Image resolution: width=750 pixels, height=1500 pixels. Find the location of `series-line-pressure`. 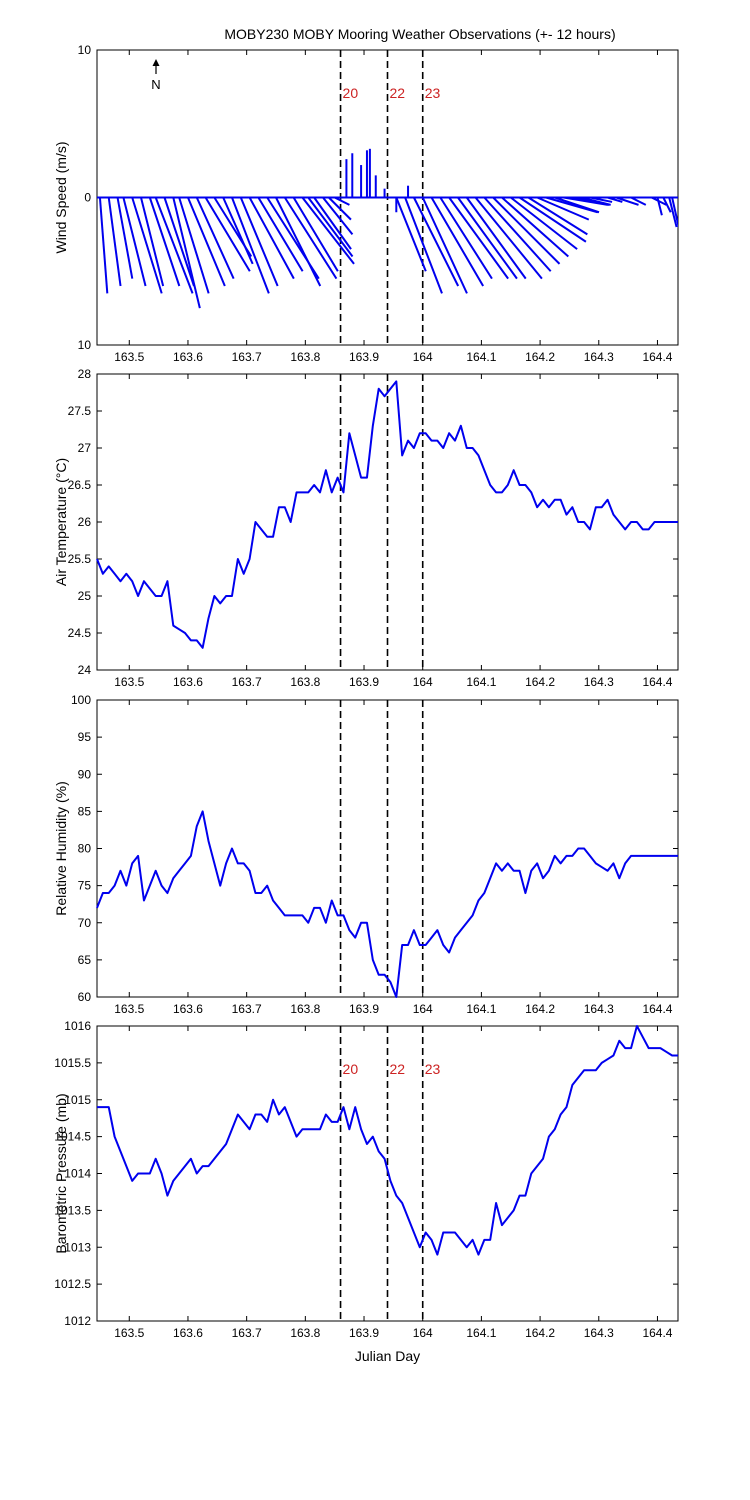

series-line-pressure is located at coordinates (387, 1140).